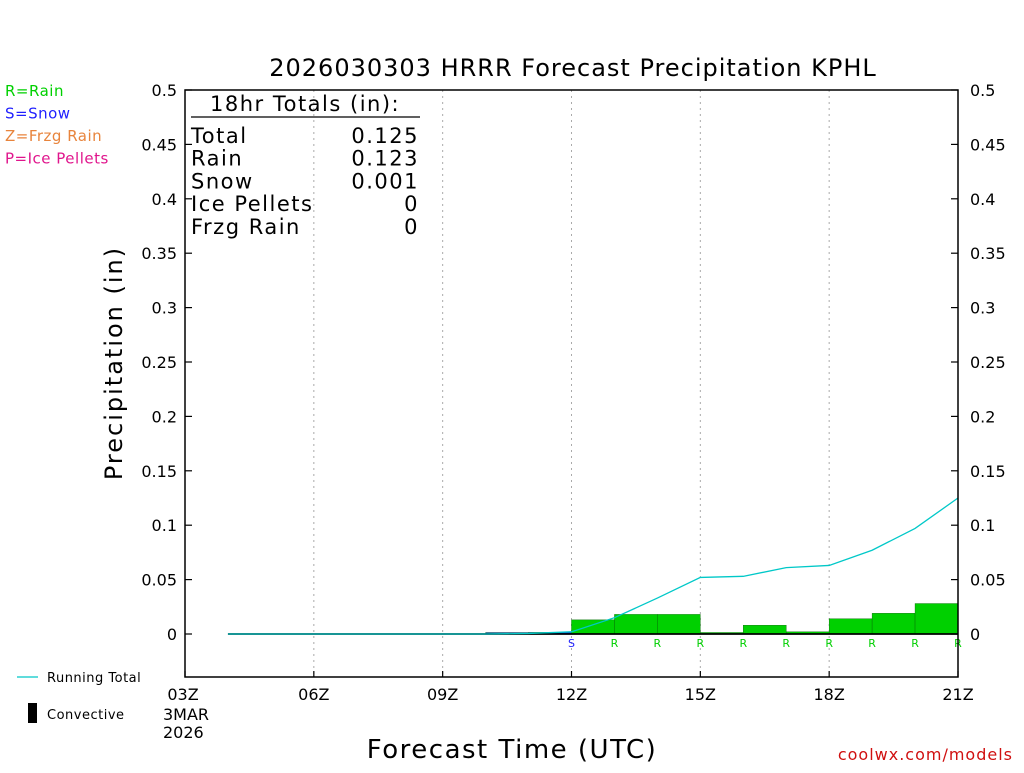 This screenshot has width=1024, height=773. What do you see at coordinates (159, 144) in the screenshot?
I see `y-tick-label: 0.45` at bounding box center [159, 144].